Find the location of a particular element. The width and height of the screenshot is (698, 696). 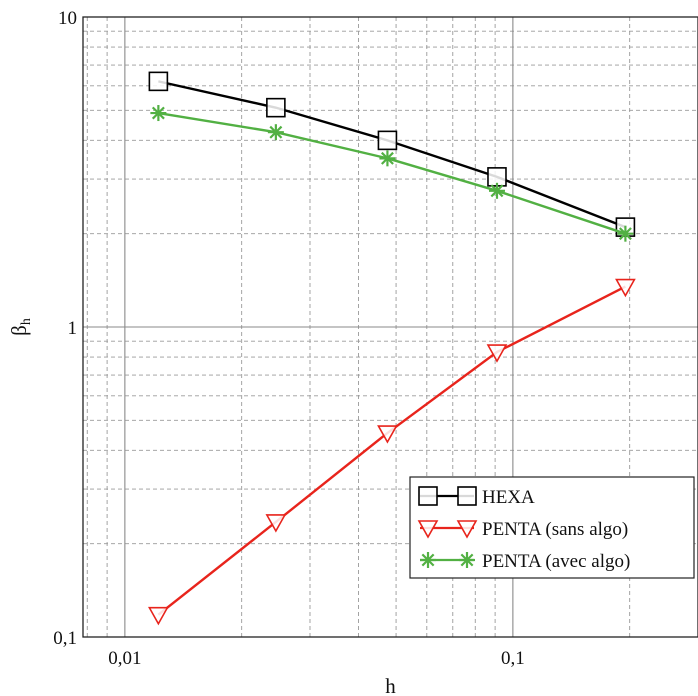

legend: HEXA PENTA (sans algo) PENTA (avec algo) is located at coordinates (552, 527).